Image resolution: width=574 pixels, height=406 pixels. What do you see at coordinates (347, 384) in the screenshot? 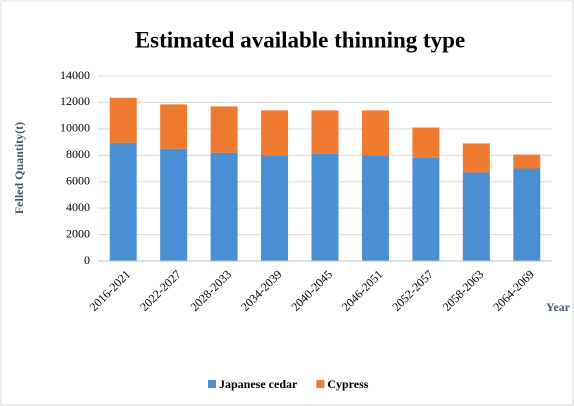
I see `legend-label: Cypress` at bounding box center [347, 384].